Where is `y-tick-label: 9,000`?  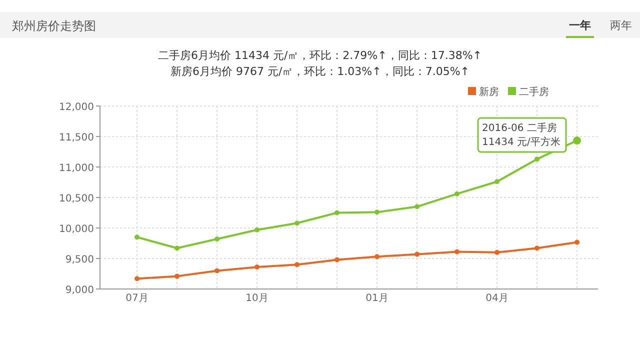 y-tick-label: 9,000 is located at coordinates (79, 290).